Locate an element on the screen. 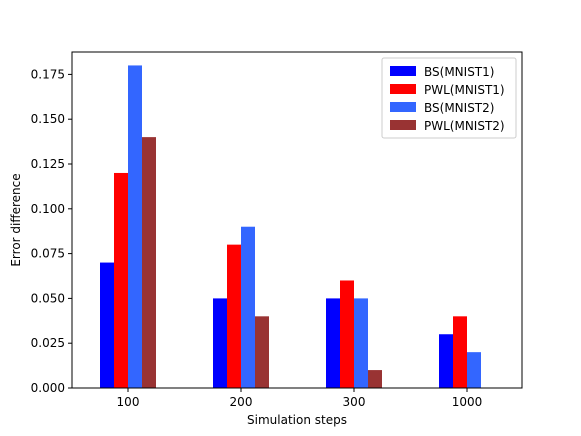 Image resolution: width=581 pixels, height=436 pixels. x-tick-label: 200 is located at coordinates (241, 402).